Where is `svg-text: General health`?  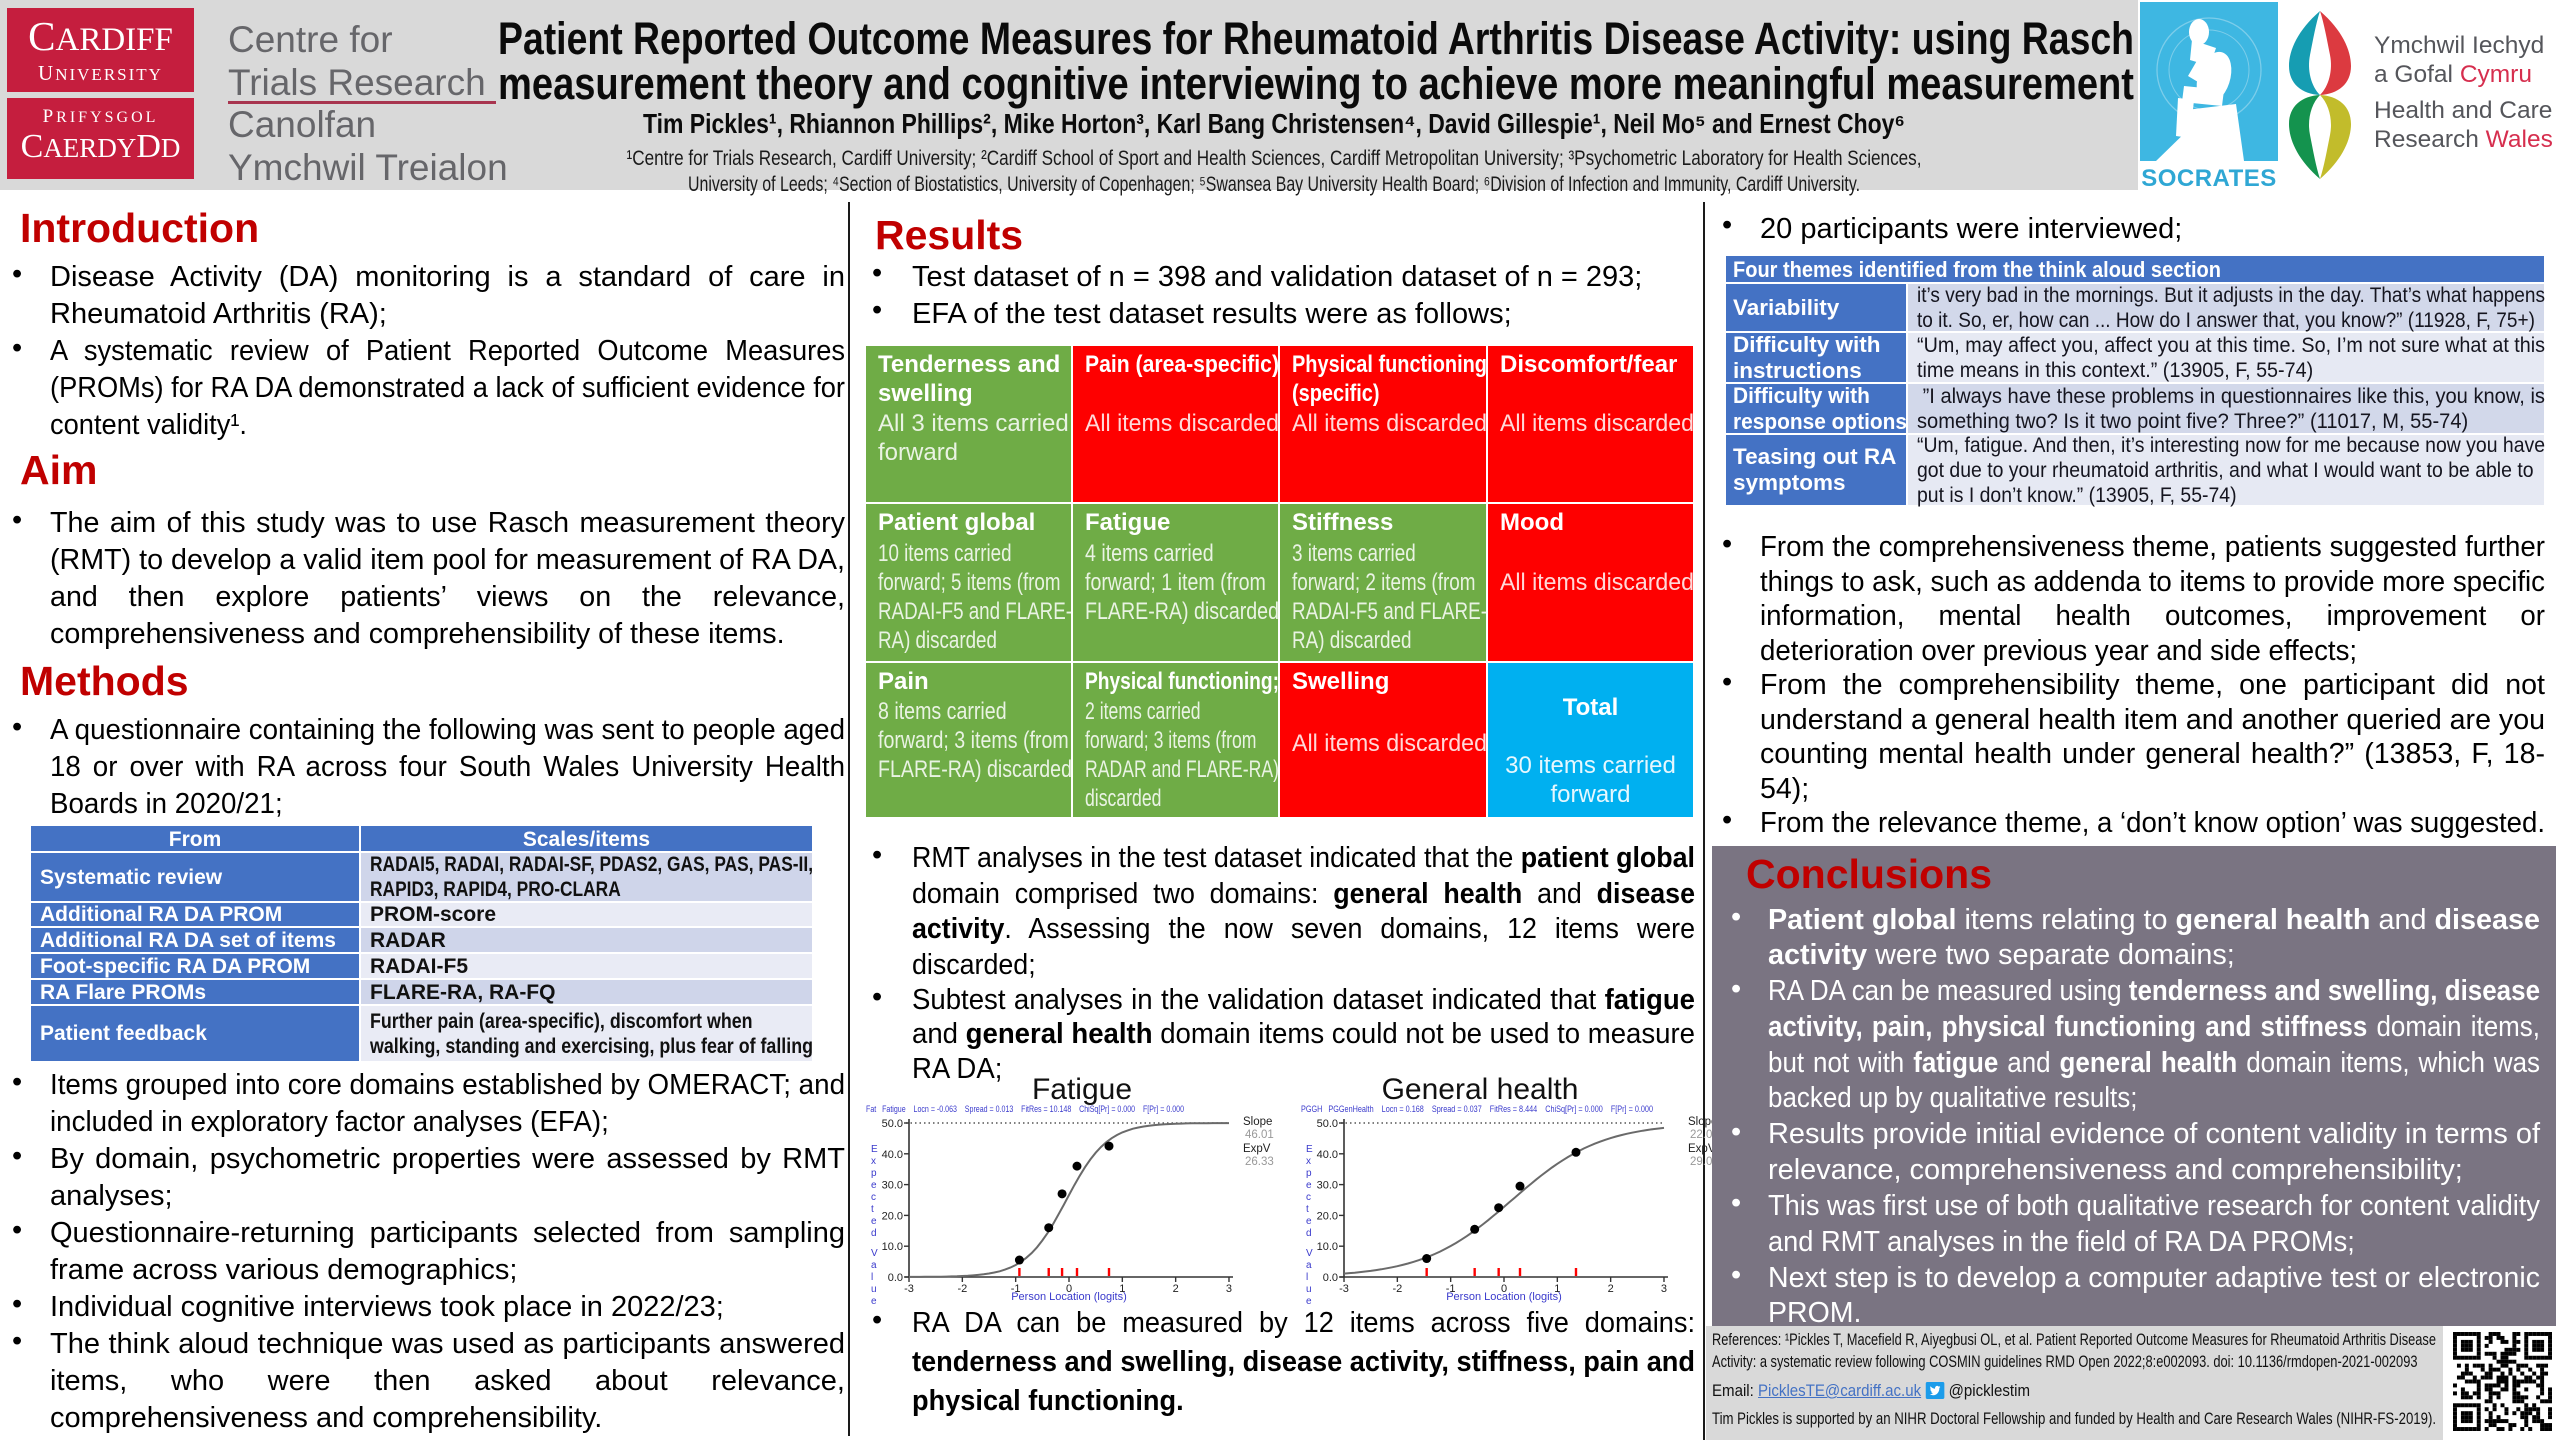 svg-text: General health is located at coordinates (1480, 1089).